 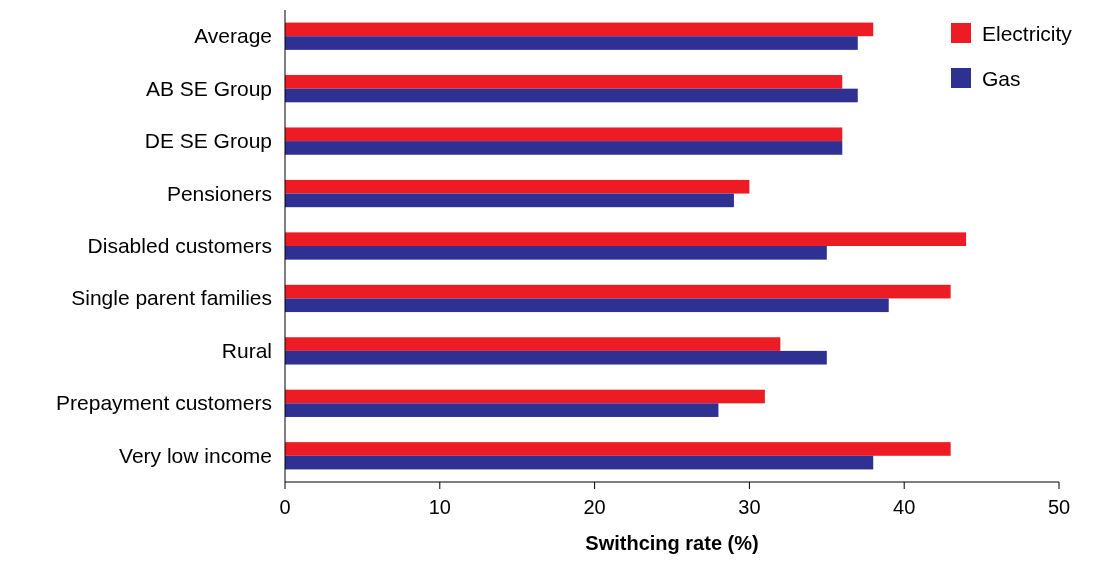 What do you see at coordinates (233, 36) in the screenshot?
I see `y-tick-label: Average` at bounding box center [233, 36].